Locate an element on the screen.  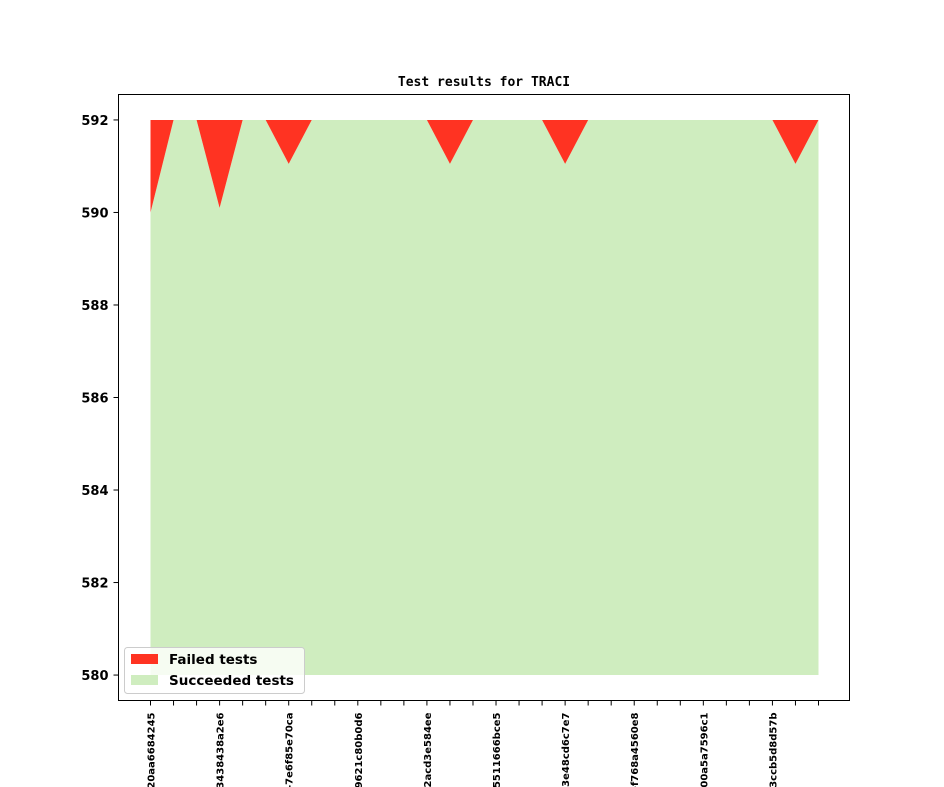
y-tick-label: 584 is located at coordinates (94, 491).